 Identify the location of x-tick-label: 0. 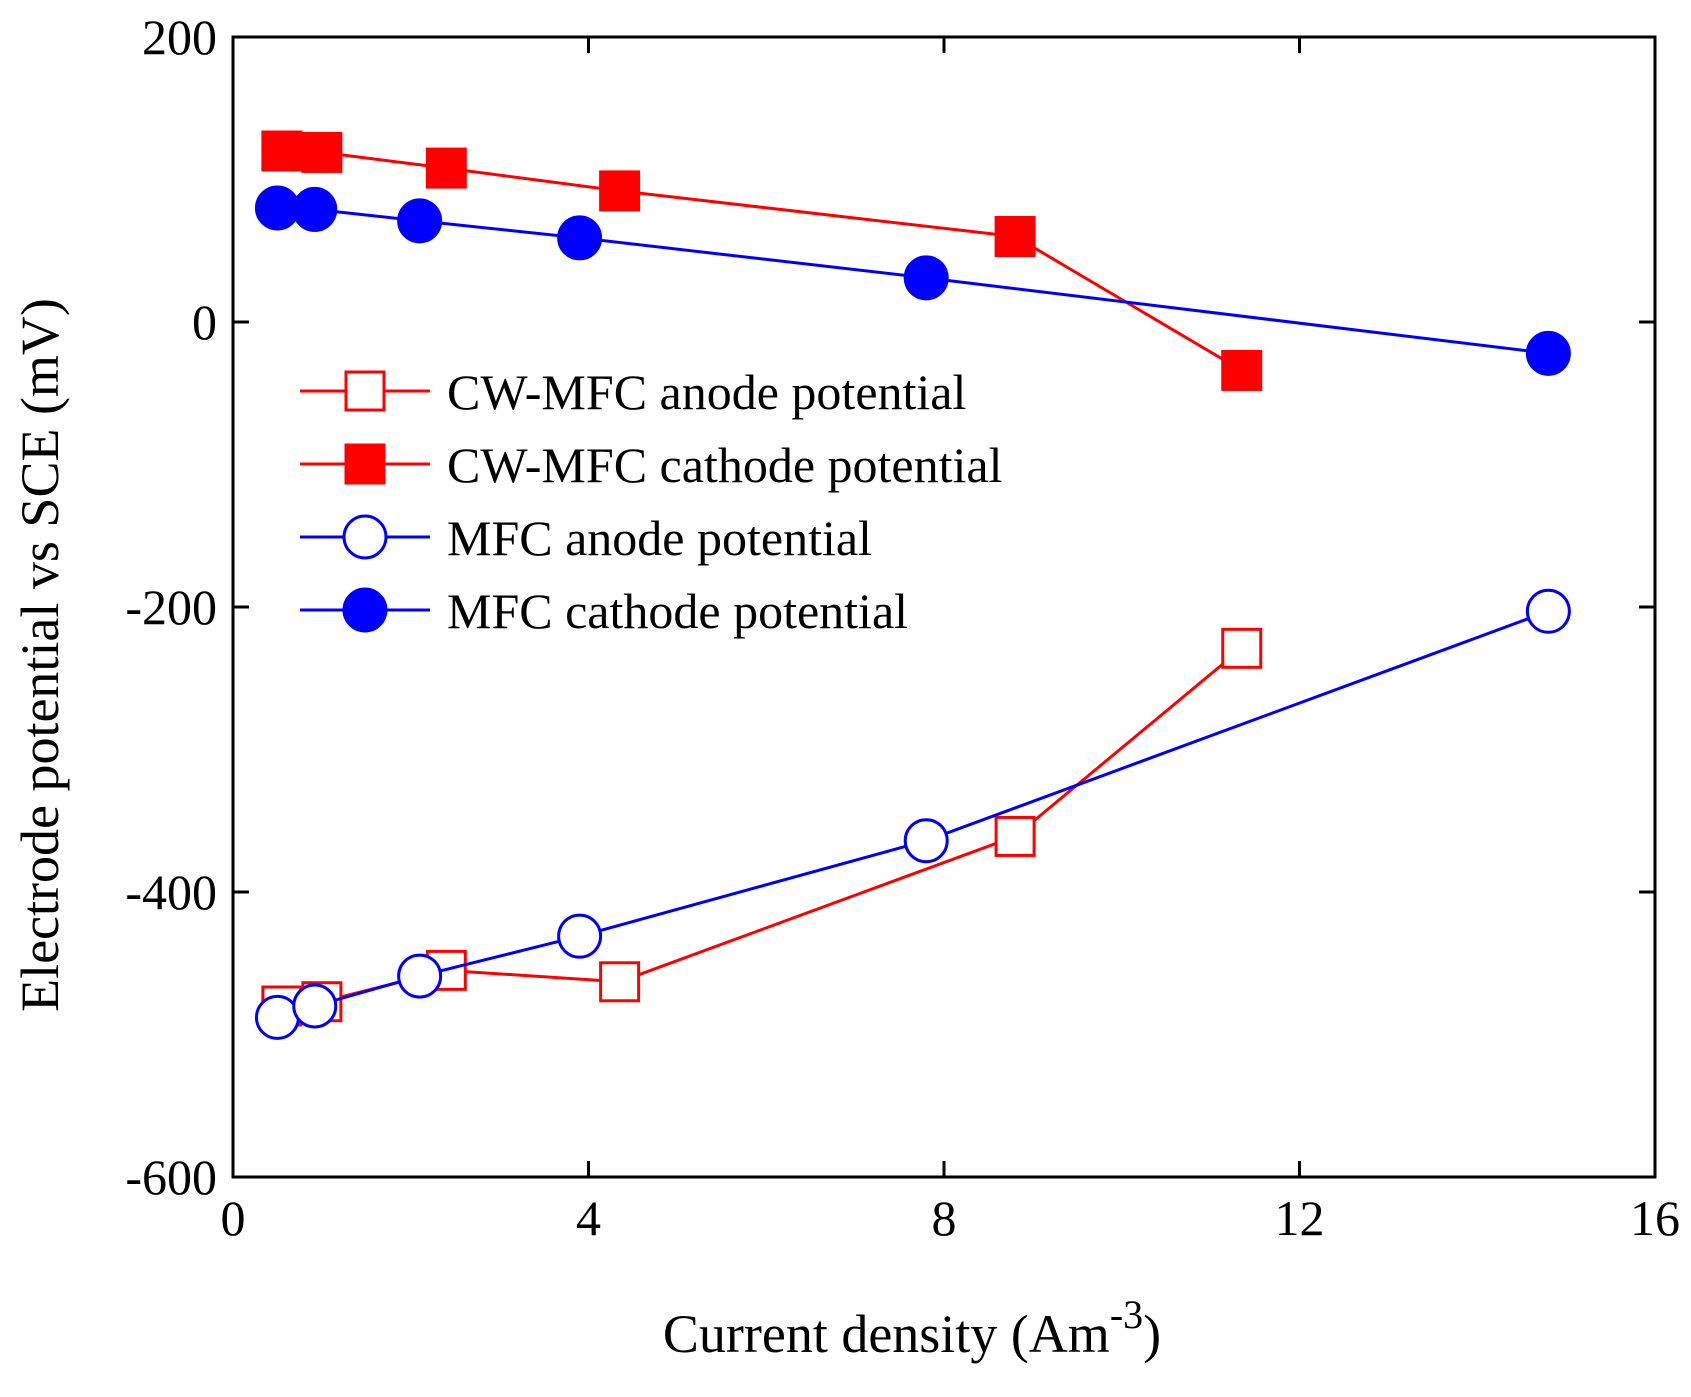
(233, 1218).